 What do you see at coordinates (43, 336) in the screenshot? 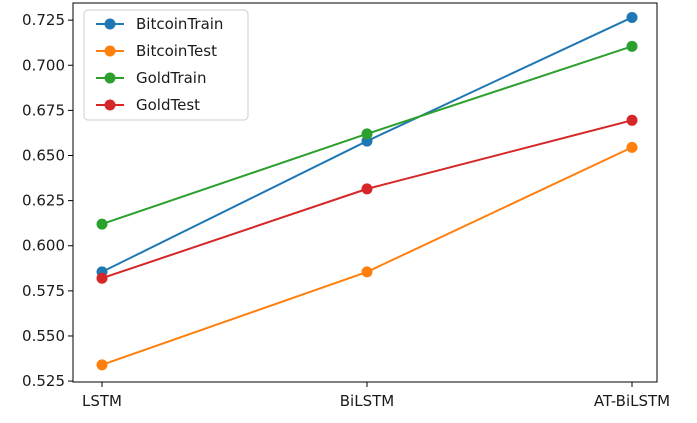
I see `y-tick-label: 0.550` at bounding box center [43, 336].